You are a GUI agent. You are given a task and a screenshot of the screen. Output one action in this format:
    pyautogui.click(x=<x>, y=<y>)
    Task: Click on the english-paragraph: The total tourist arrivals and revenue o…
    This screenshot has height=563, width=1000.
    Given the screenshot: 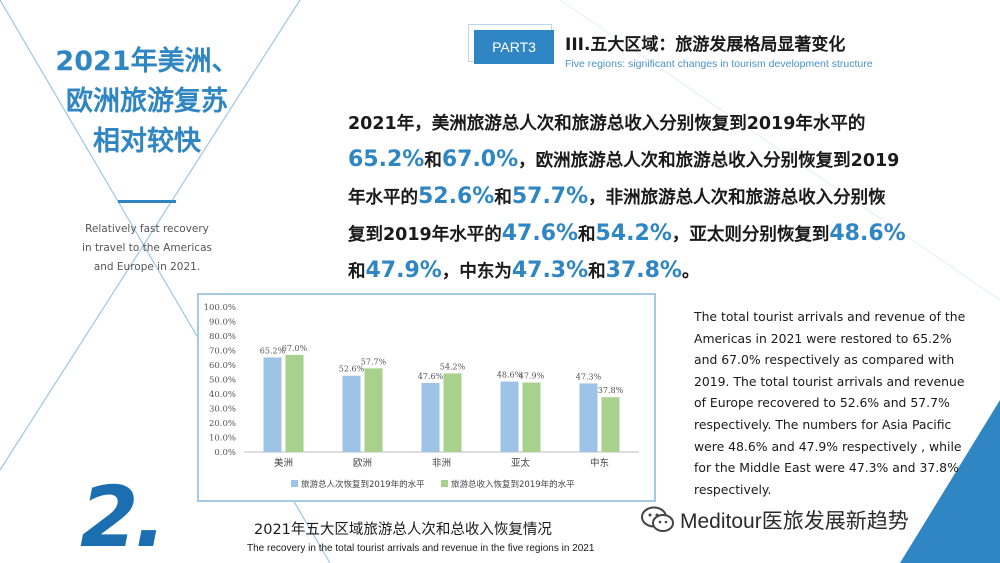 What is the action you would take?
    pyautogui.click(x=839, y=403)
    